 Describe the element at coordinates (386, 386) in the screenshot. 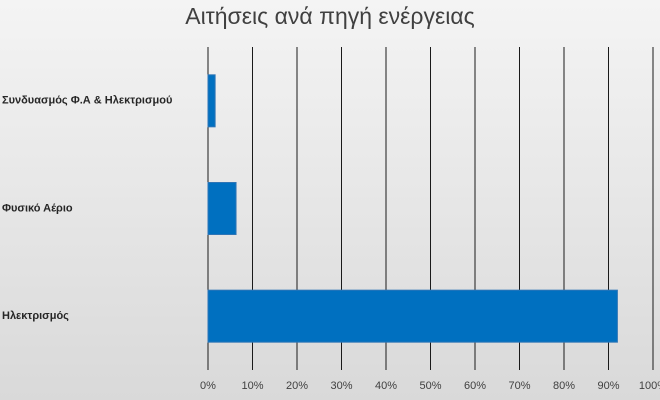

I see `x-tick-label: 40%` at that location.